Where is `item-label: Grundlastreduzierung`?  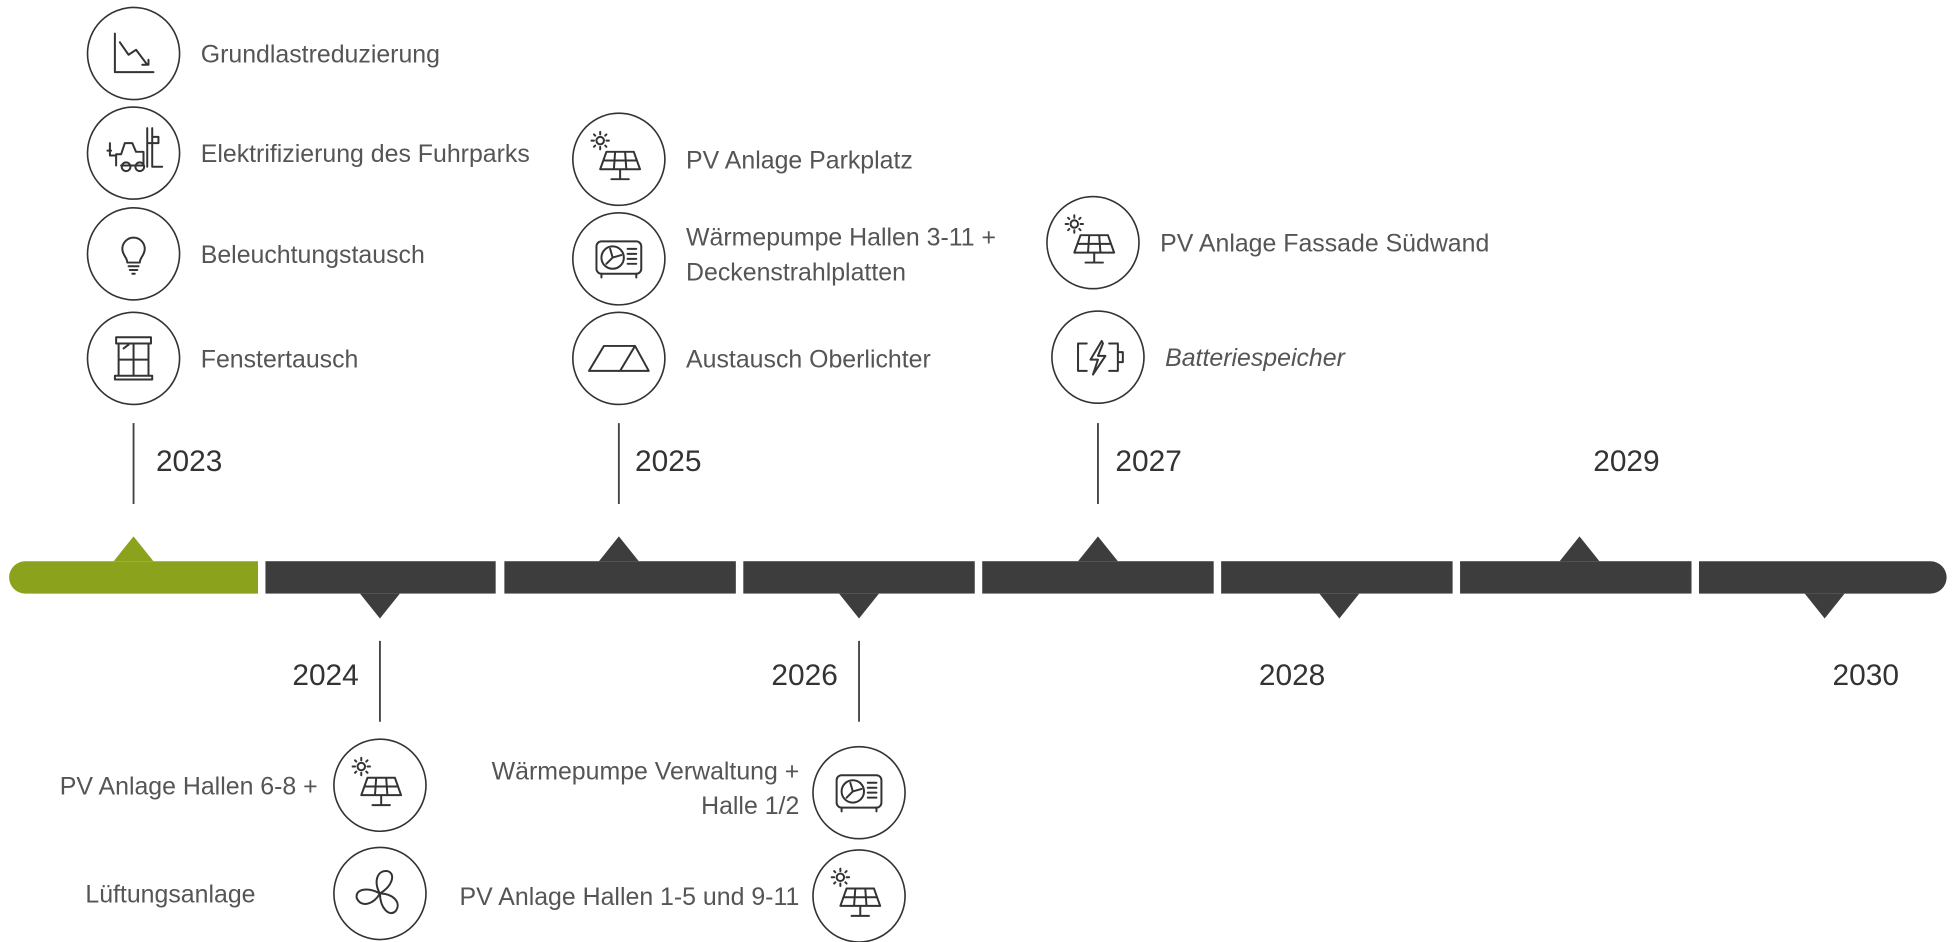
item-label: Grundlastreduzierung is located at coordinates (320, 55).